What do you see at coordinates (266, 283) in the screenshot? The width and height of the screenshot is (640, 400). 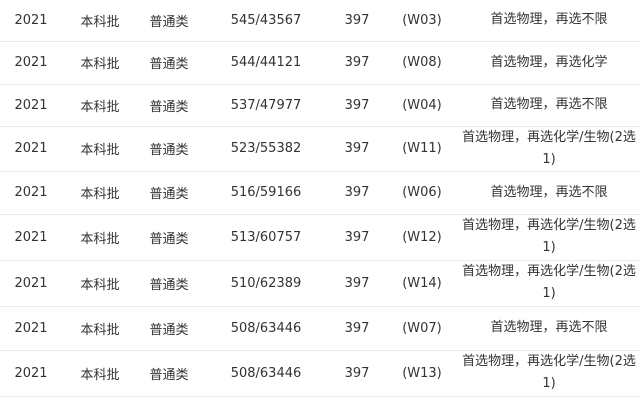 I see `score-rank-cell: 510/62389` at bounding box center [266, 283].